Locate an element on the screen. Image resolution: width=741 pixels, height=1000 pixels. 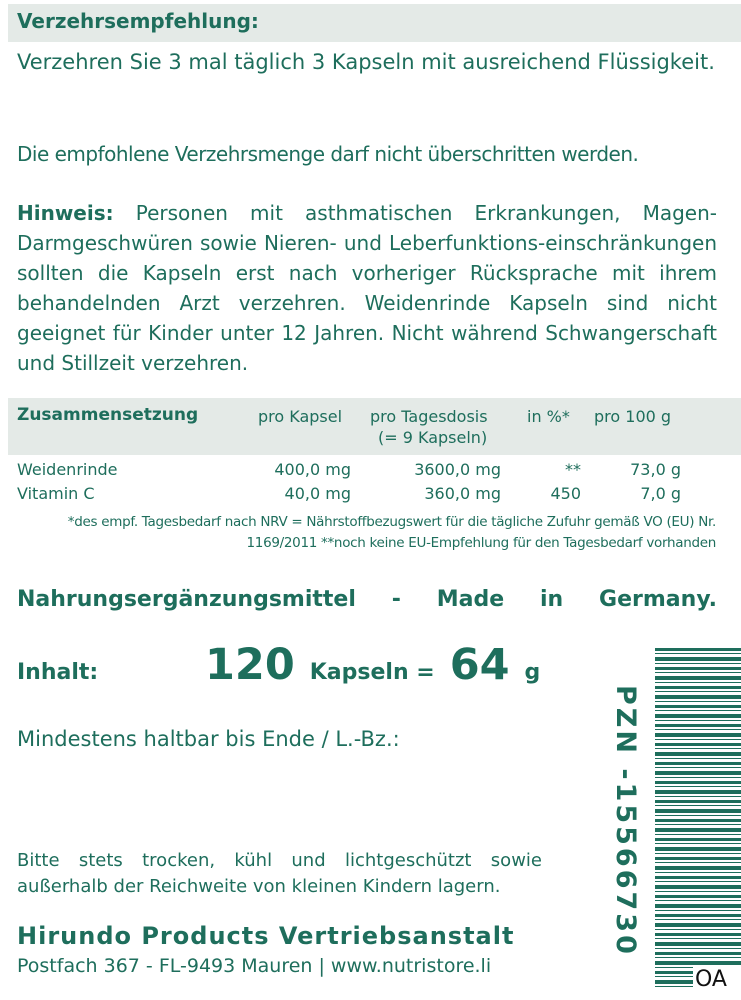
corner is located at coordinates (717, 983).